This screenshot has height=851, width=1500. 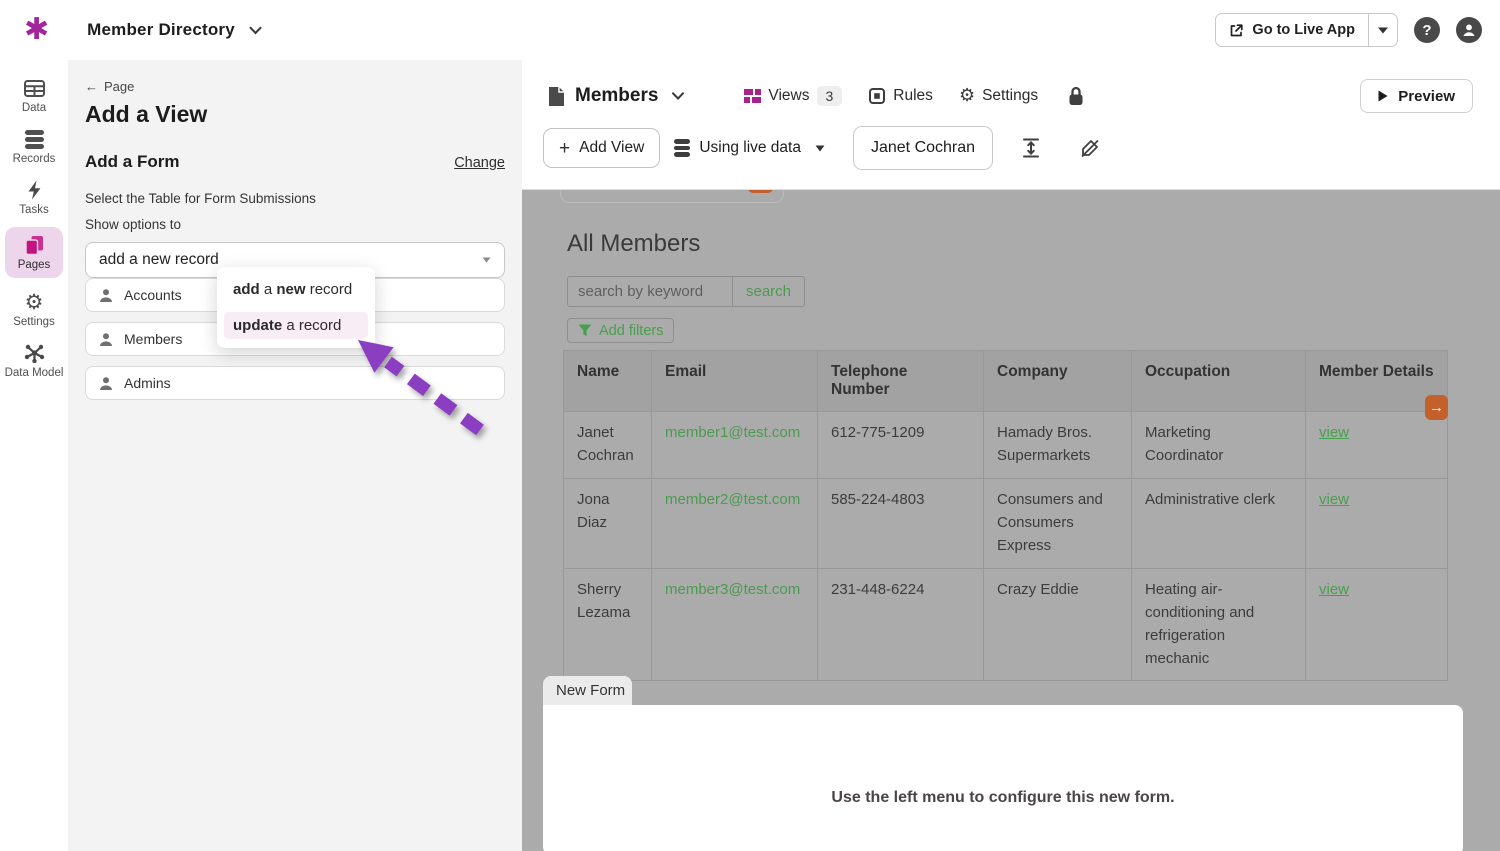 I want to click on table-grid-icon, so click(x=34, y=88).